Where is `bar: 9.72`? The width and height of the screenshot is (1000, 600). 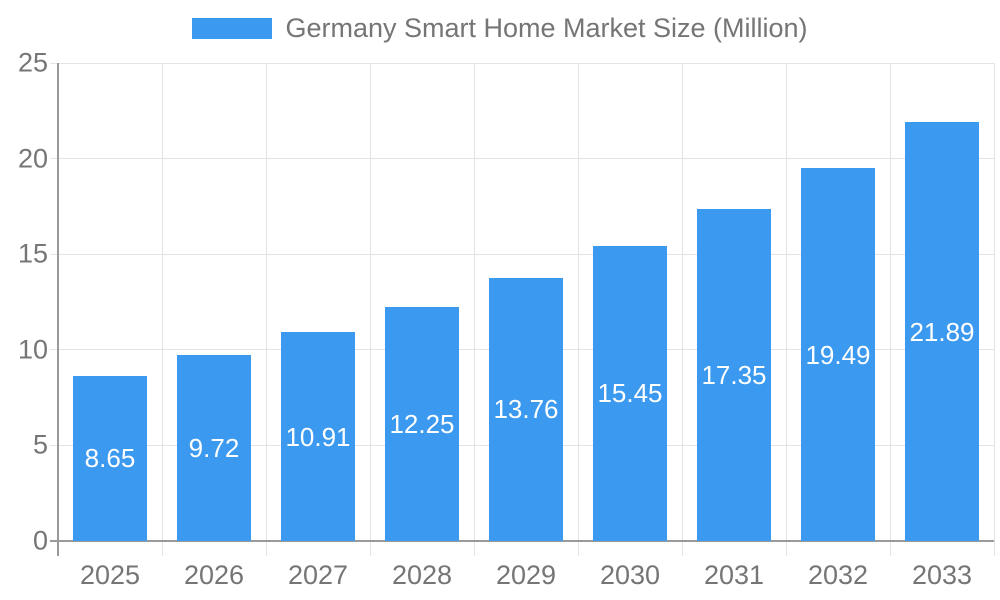 bar: 9.72 is located at coordinates (214, 448).